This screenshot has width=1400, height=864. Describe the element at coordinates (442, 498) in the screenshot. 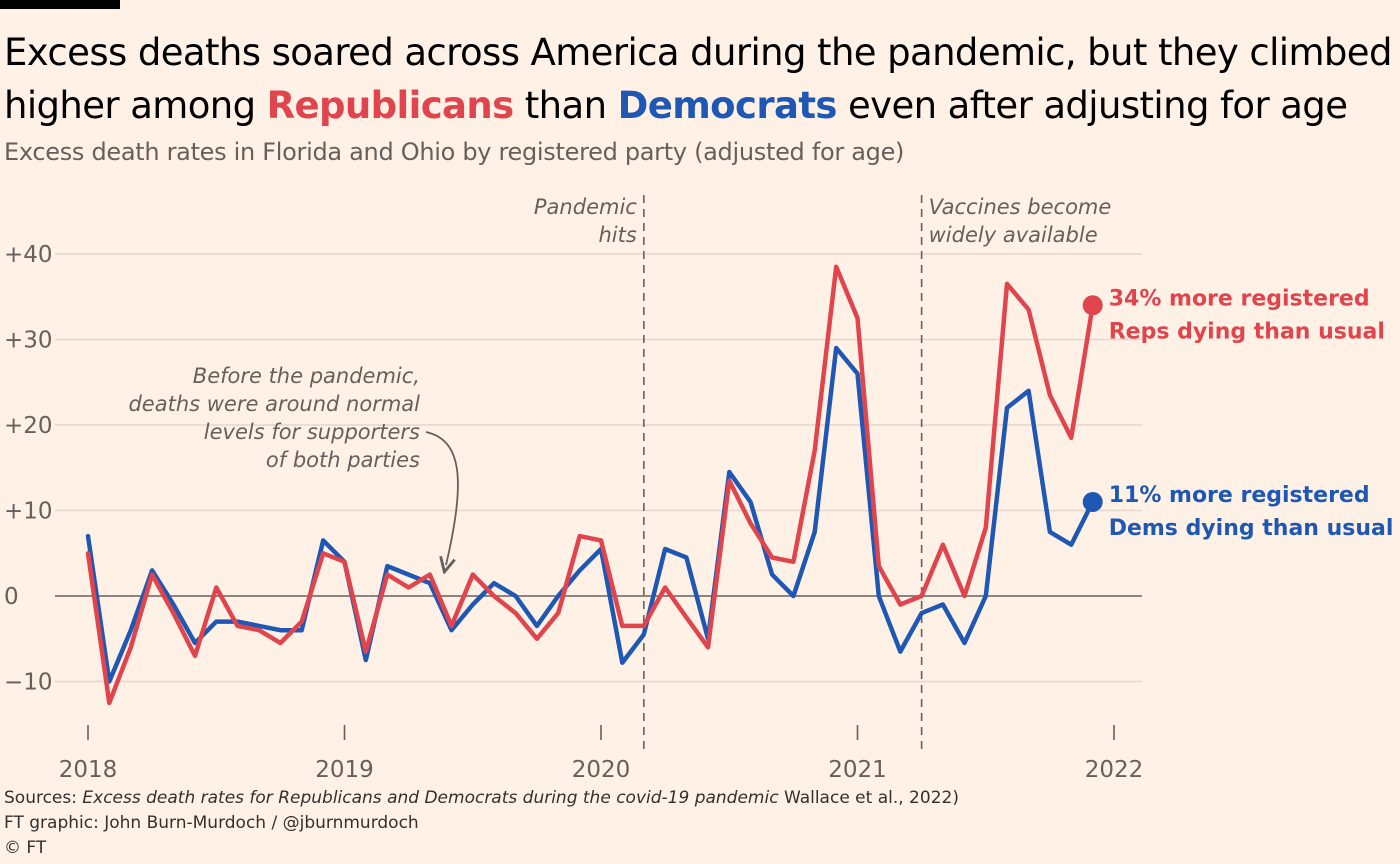

I see `annotation-arrow` at that location.